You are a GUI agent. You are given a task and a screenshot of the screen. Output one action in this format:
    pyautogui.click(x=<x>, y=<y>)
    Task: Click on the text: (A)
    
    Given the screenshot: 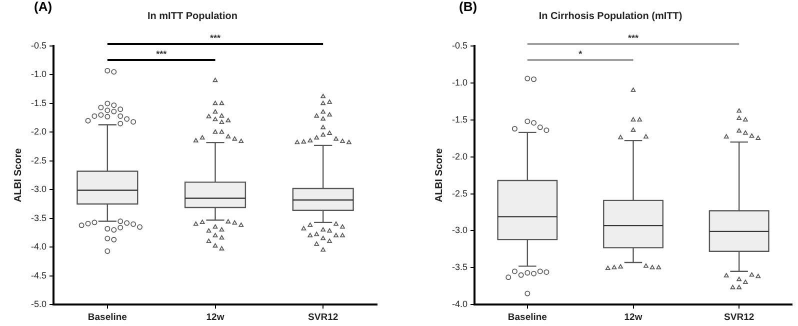 What is the action you would take?
    pyautogui.click(x=43, y=7)
    